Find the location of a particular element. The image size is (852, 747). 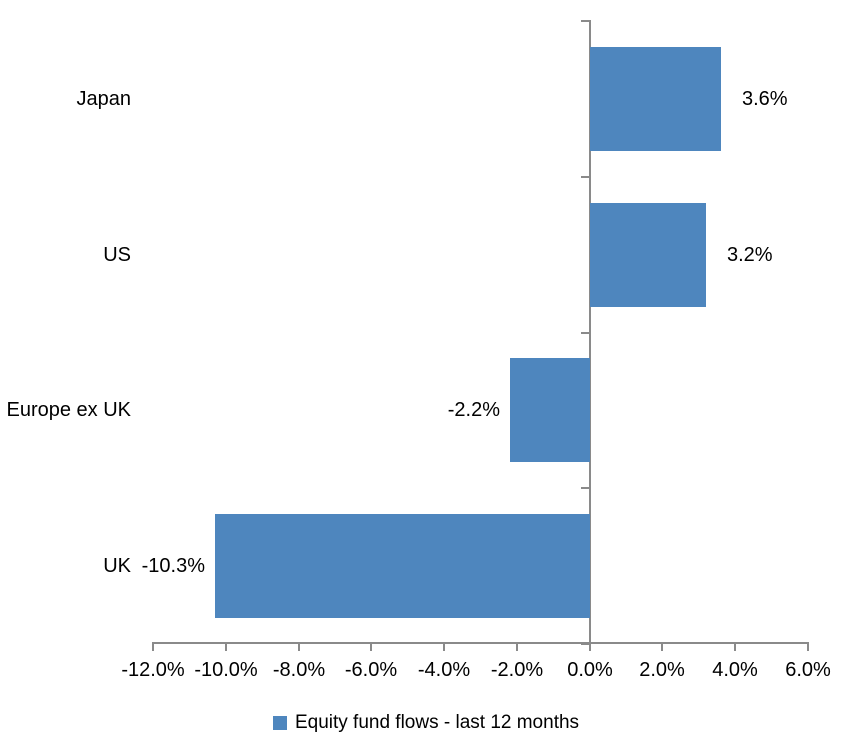

bar-uk is located at coordinates (402, 566).